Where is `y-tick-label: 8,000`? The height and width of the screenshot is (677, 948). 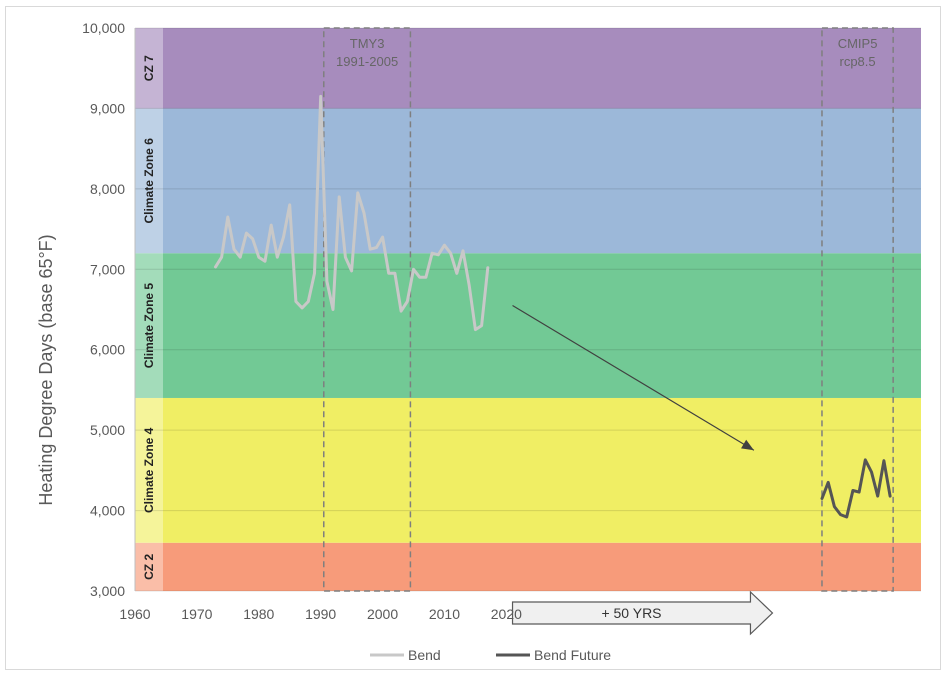 y-tick-label: 8,000 is located at coordinates (107, 189).